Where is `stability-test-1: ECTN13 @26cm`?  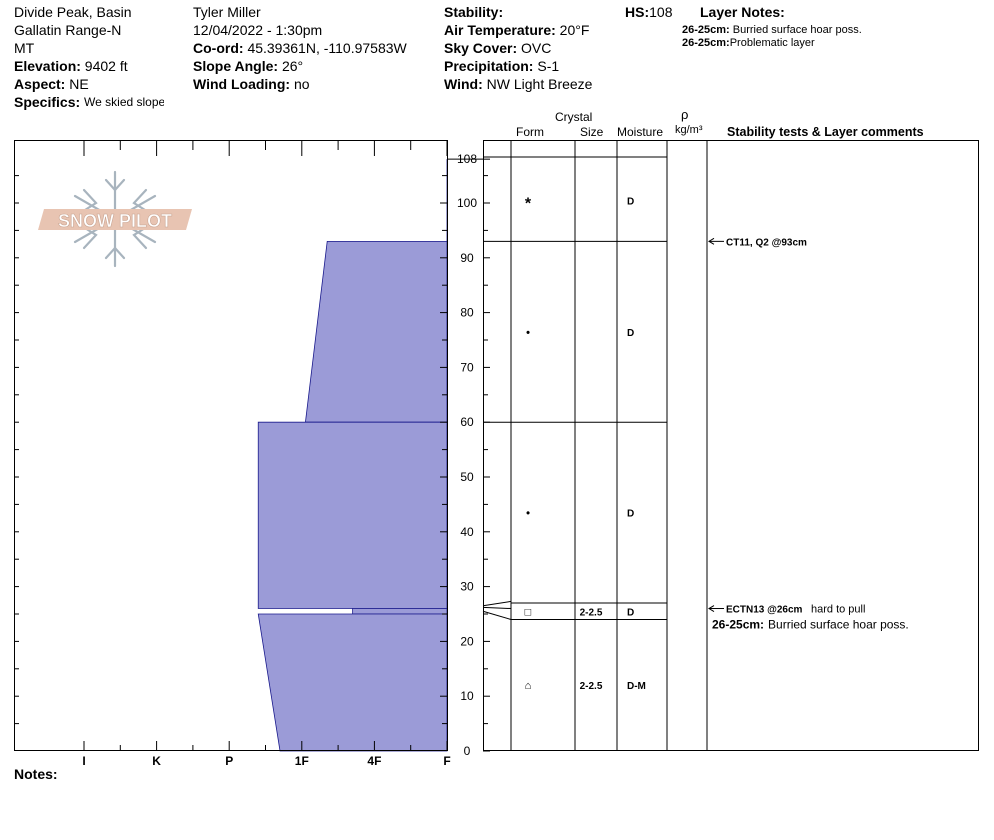
stability-test-1: ECTN13 @26cm is located at coordinates (764, 610).